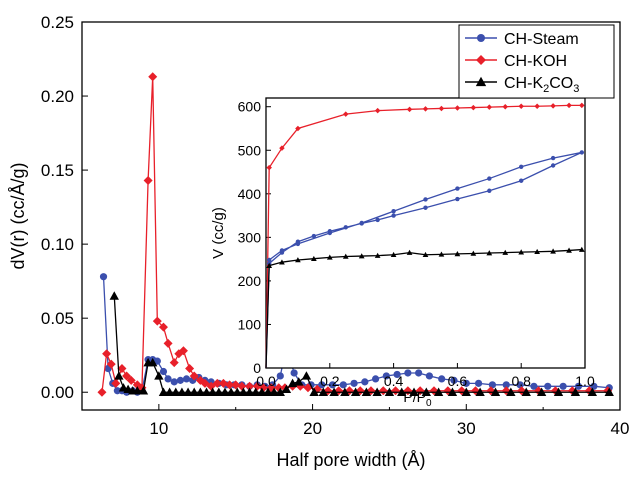 The width and height of the screenshot is (630, 478). What do you see at coordinates (546, 89) in the screenshot?
I see `legend-label-sub: 2` at bounding box center [546, 89].